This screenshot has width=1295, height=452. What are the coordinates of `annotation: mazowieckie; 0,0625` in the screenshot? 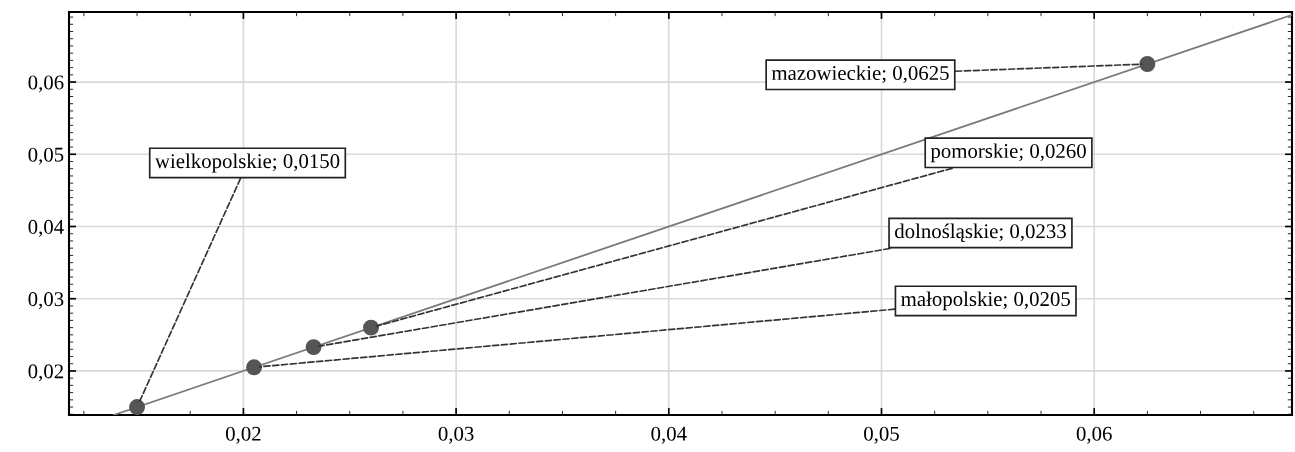 It's located at (860, 74).